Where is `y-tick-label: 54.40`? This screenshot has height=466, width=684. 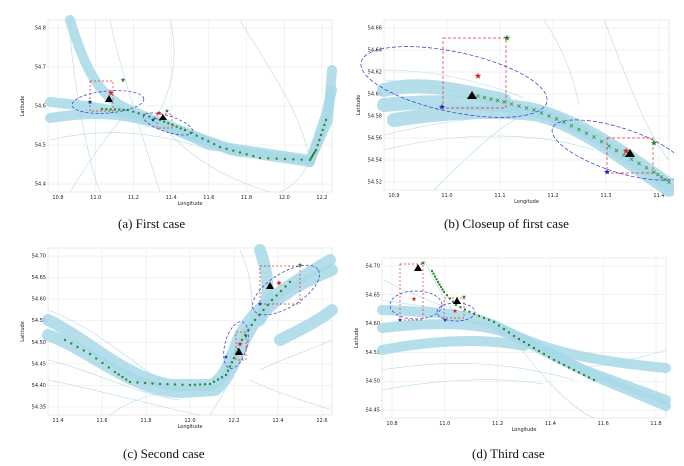
y-tick-label: 54.40 is located at coordinates (39, 386).